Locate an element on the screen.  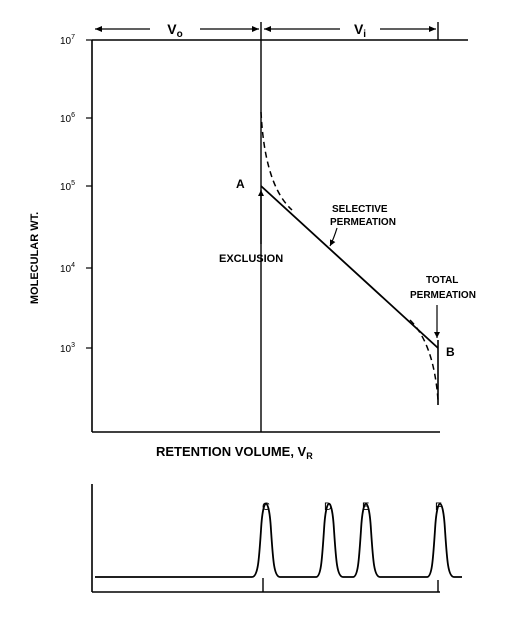
y-tick-label: 10⁵ is located at coordinates (67, 186).